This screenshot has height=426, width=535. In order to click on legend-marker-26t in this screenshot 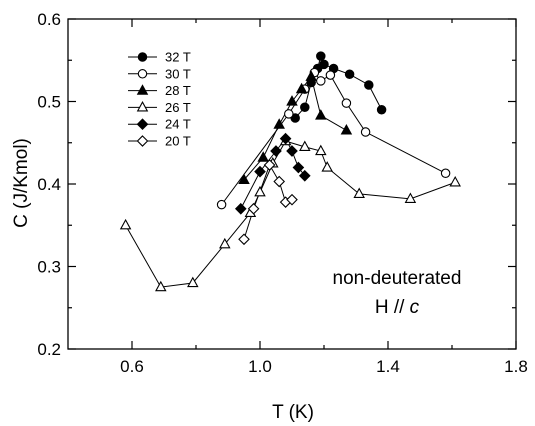, I will do `click(142, 106)`.